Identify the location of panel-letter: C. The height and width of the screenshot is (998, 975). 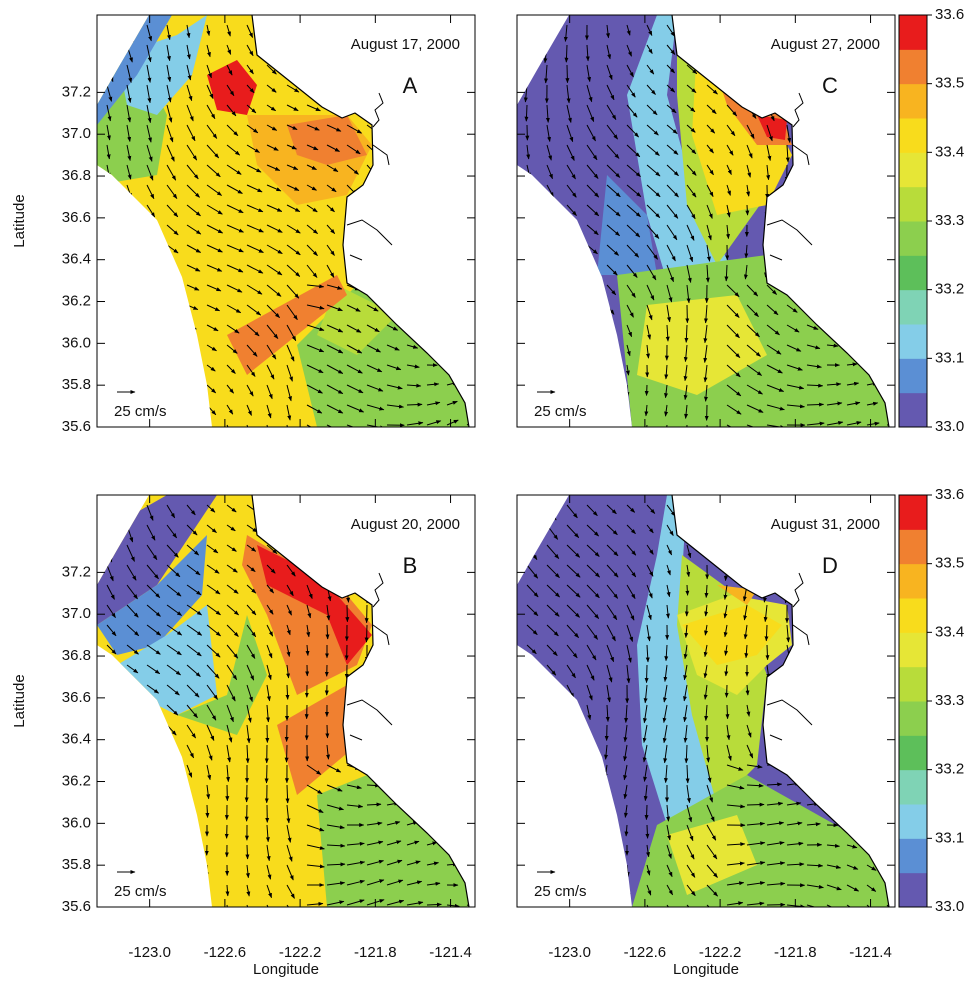
(830, 85).